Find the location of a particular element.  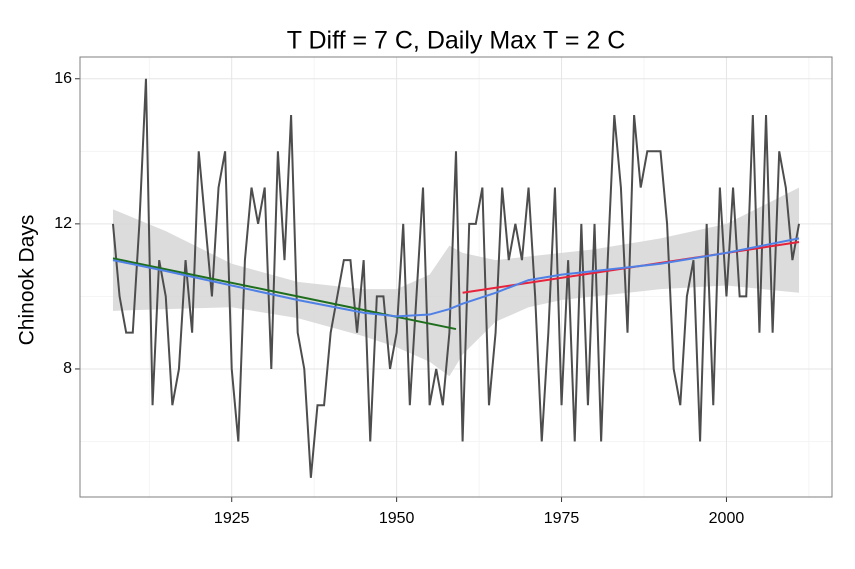

y-tick-label: 8 is located at coordinates (67, 368).